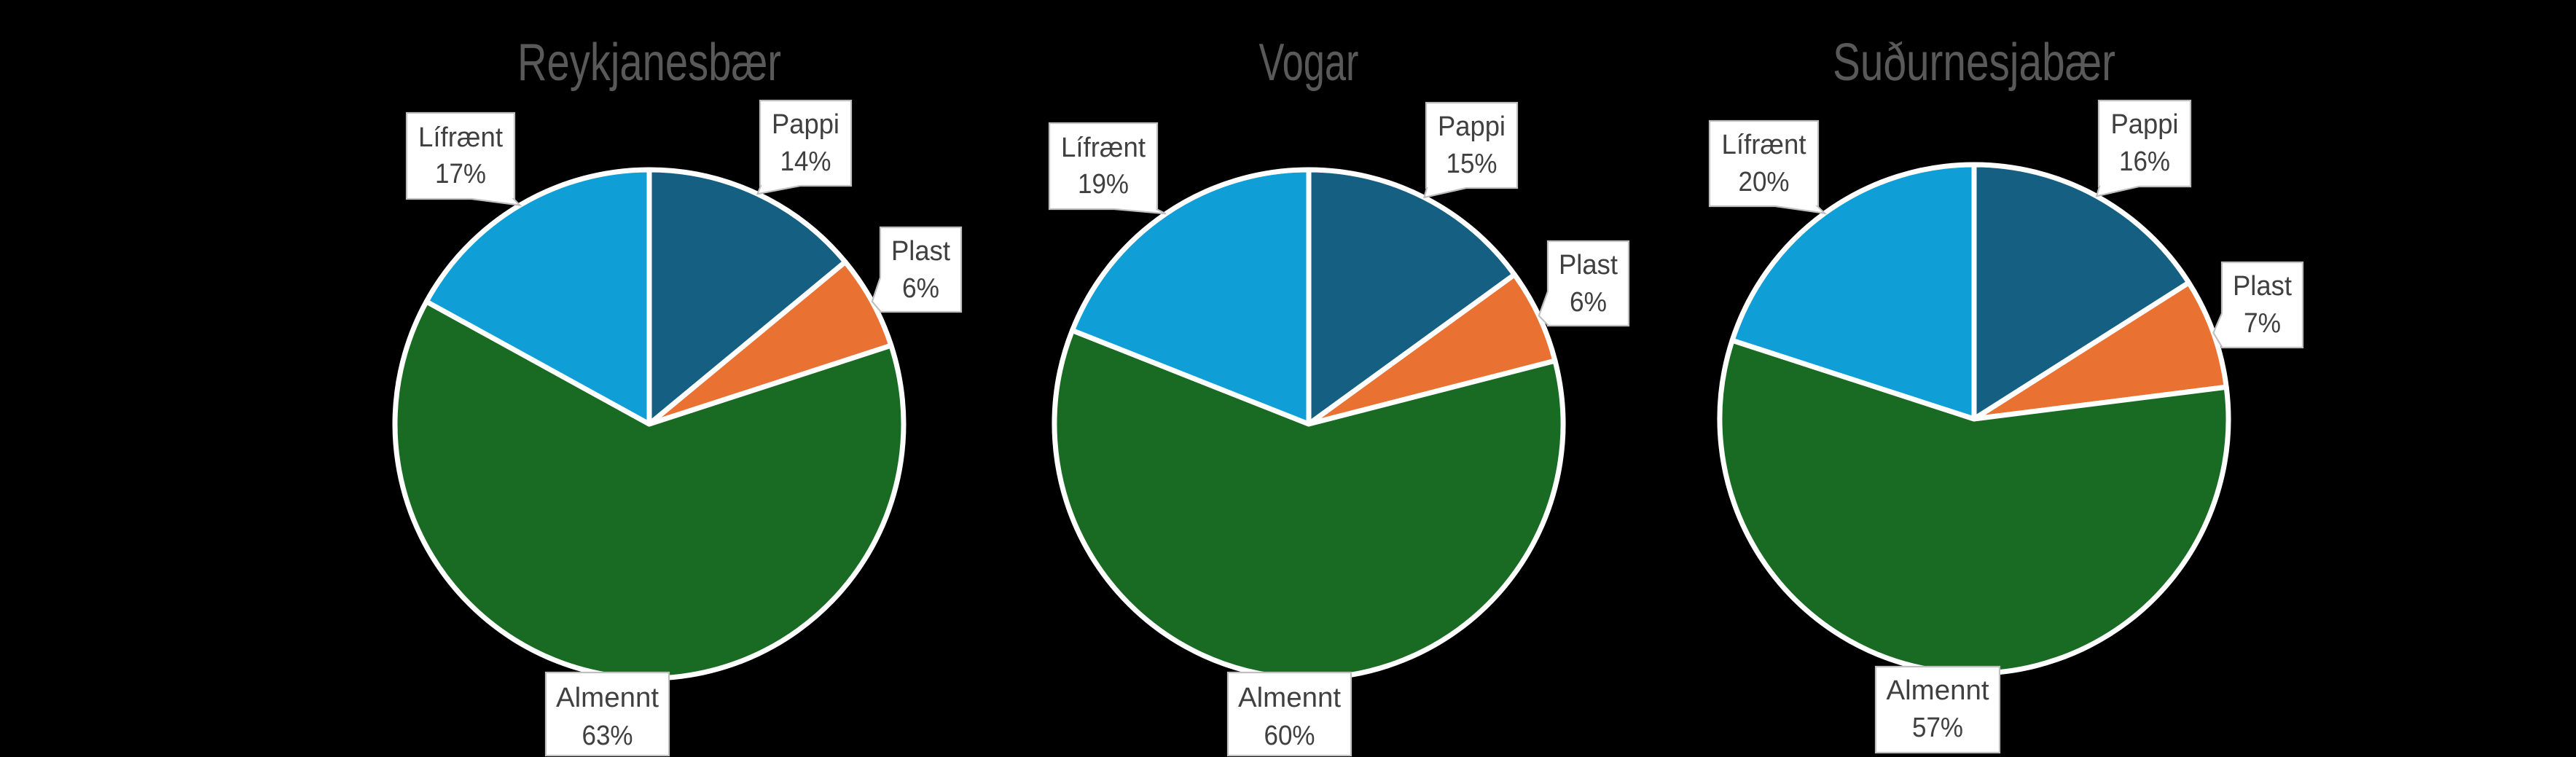  Describe the element at coordinates (1289, 736) in the screenshot. I see `svg-text: 60%` at that location.